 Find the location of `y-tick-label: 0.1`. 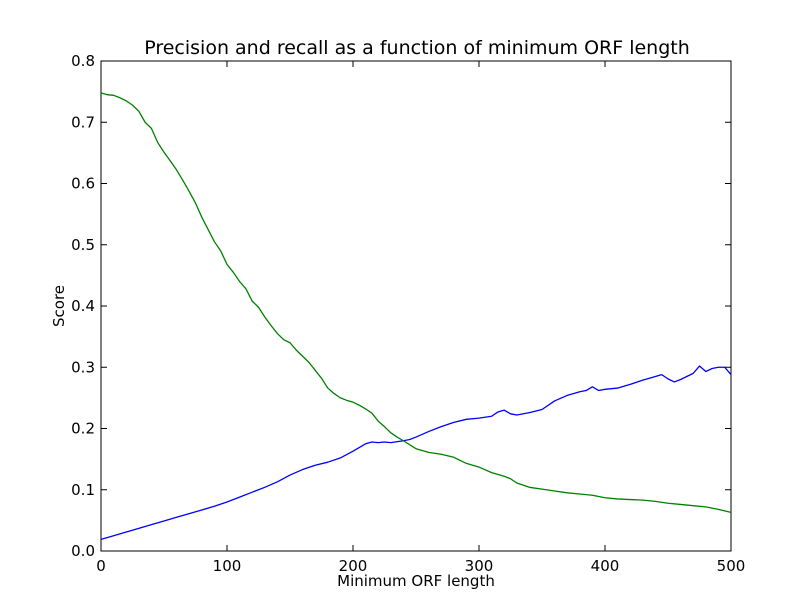

y-tick-label: 0.1 is located at coordinates (83, 490).